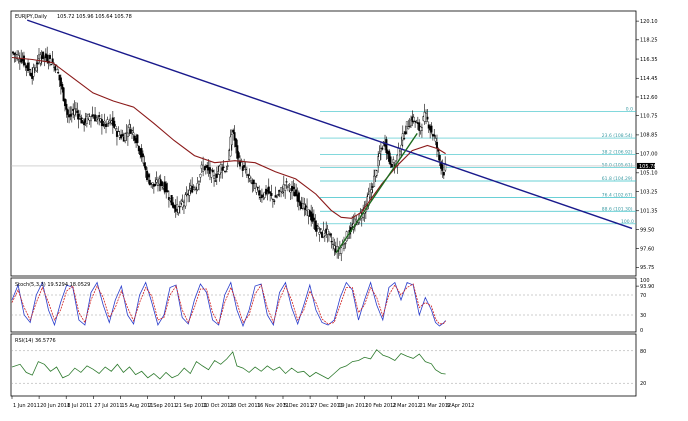 This screenshot has height=421, width=688. Describe the element at coordinates (323, 305) in the screenshot. I see `stochastic-levels` at that location.